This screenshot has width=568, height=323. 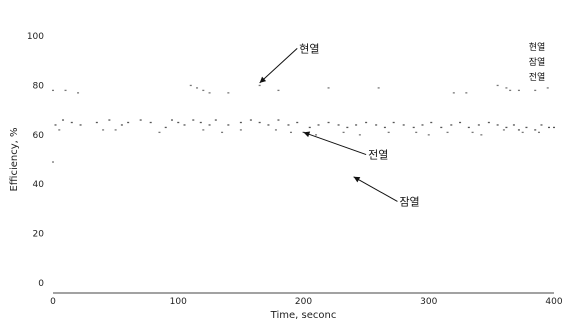 What do you see at coordinates (378, 155) in the screenshot?
I see `annotation-label: 전열` at bounding box center [378, 155].